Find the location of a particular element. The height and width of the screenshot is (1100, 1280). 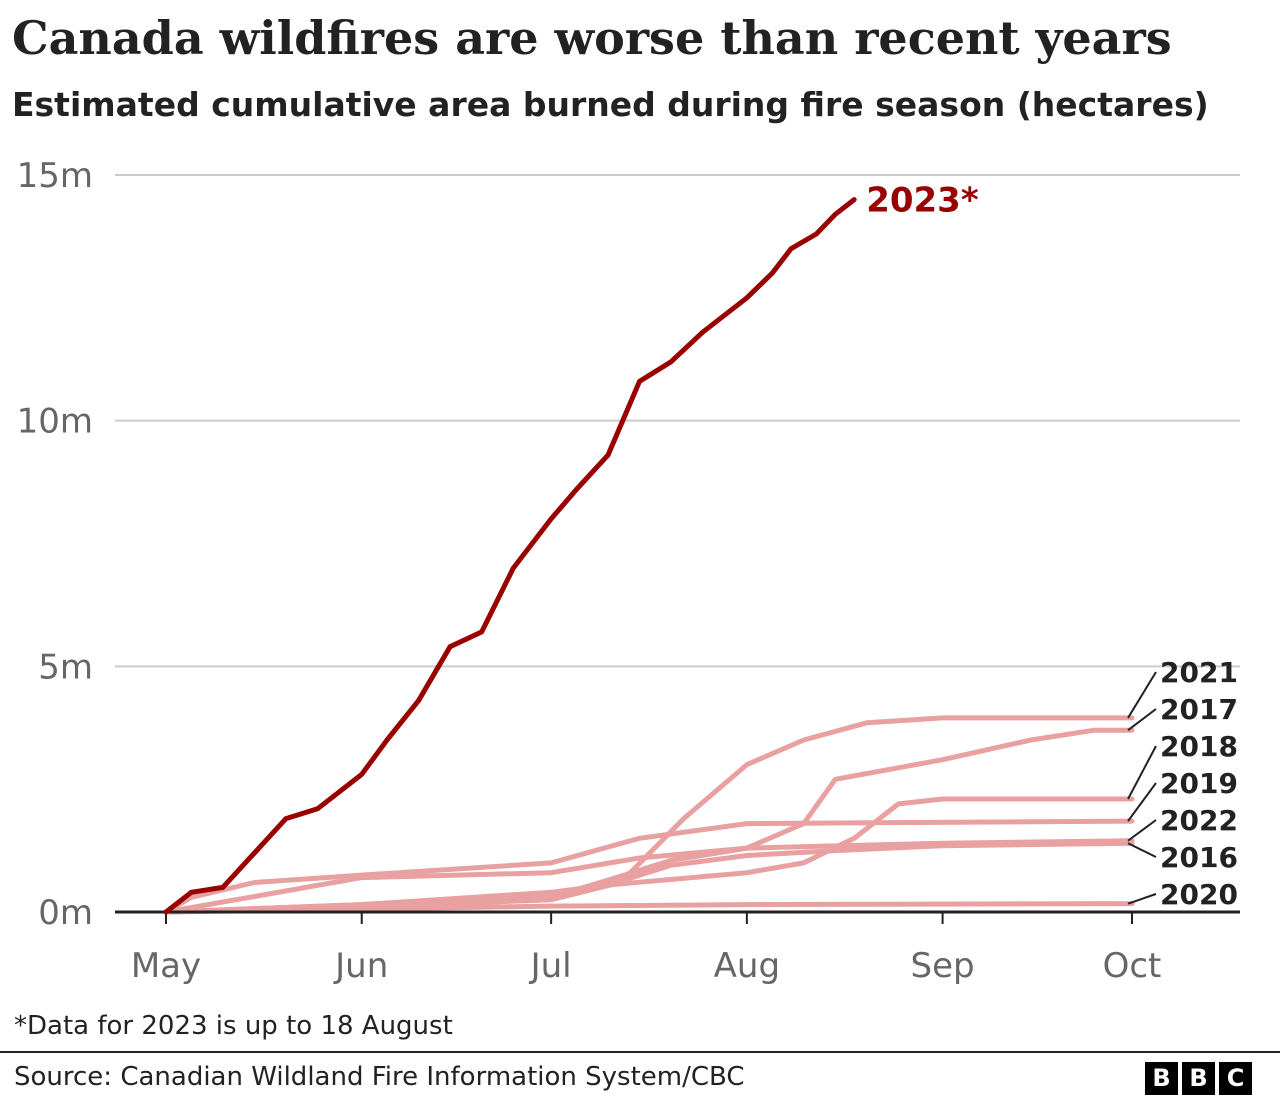

series-line-2019 is located at coordinates (649, 866).